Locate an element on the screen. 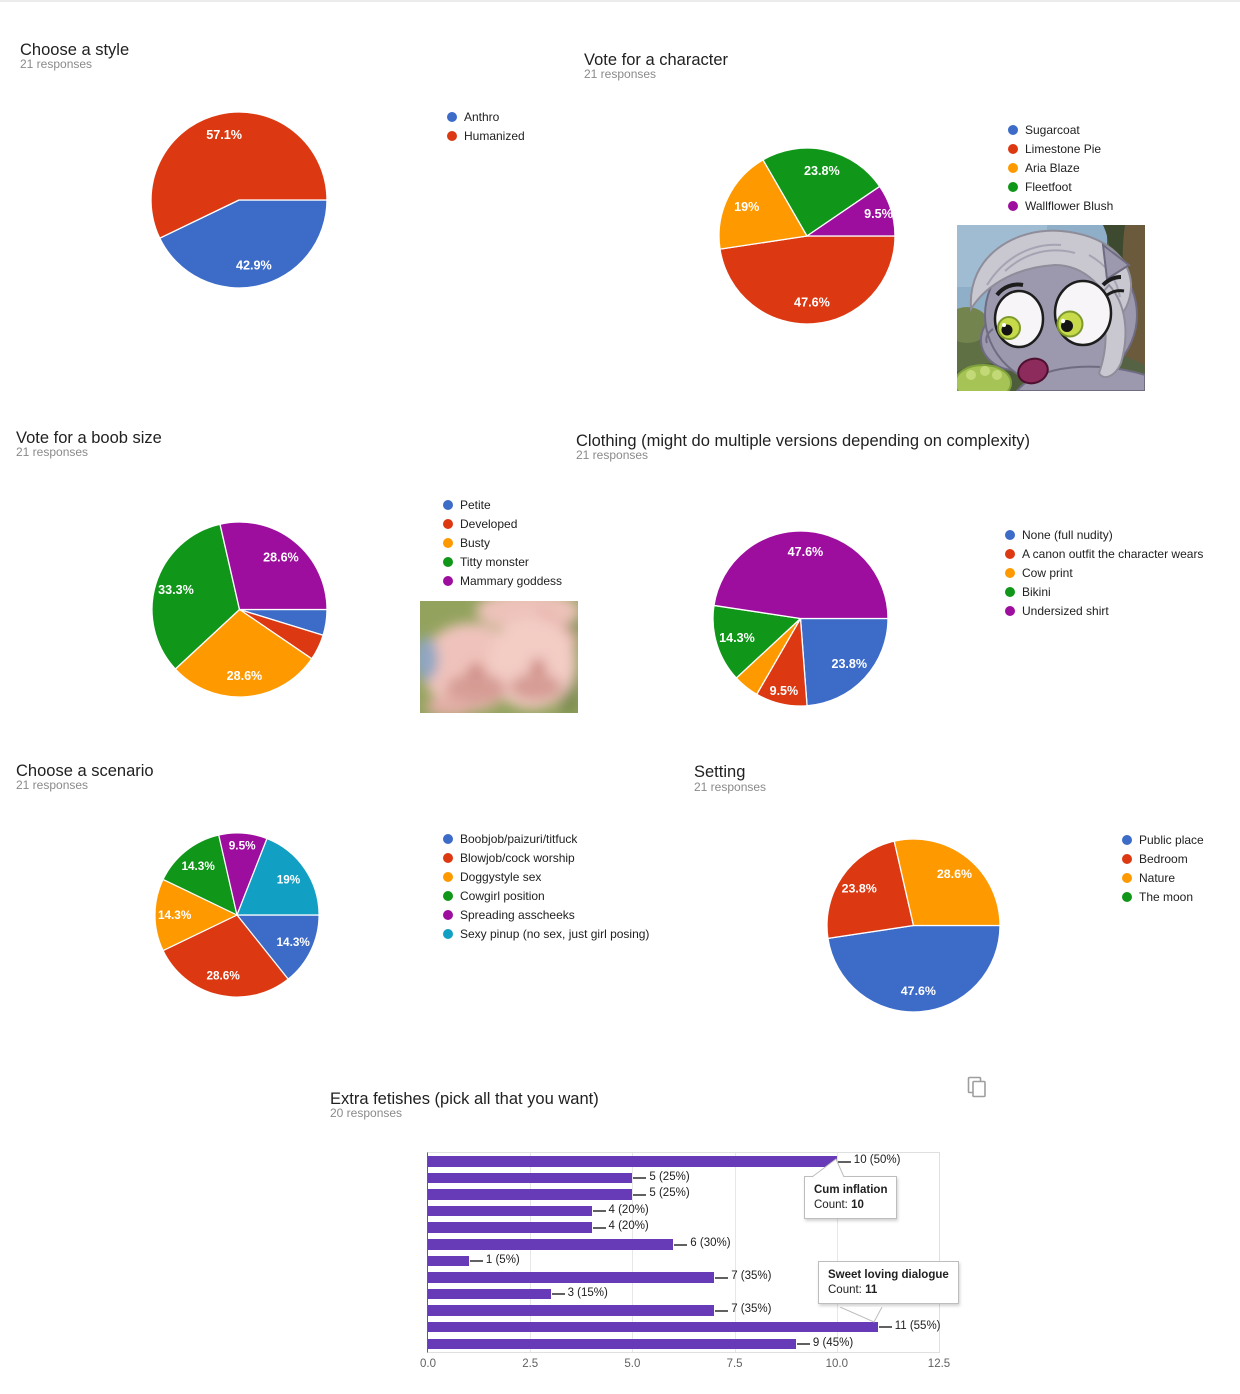 The width and height of the screenshot is (1240, 1394). bar-value-label: 10 (50%) is located at coordinates (877, 1160).